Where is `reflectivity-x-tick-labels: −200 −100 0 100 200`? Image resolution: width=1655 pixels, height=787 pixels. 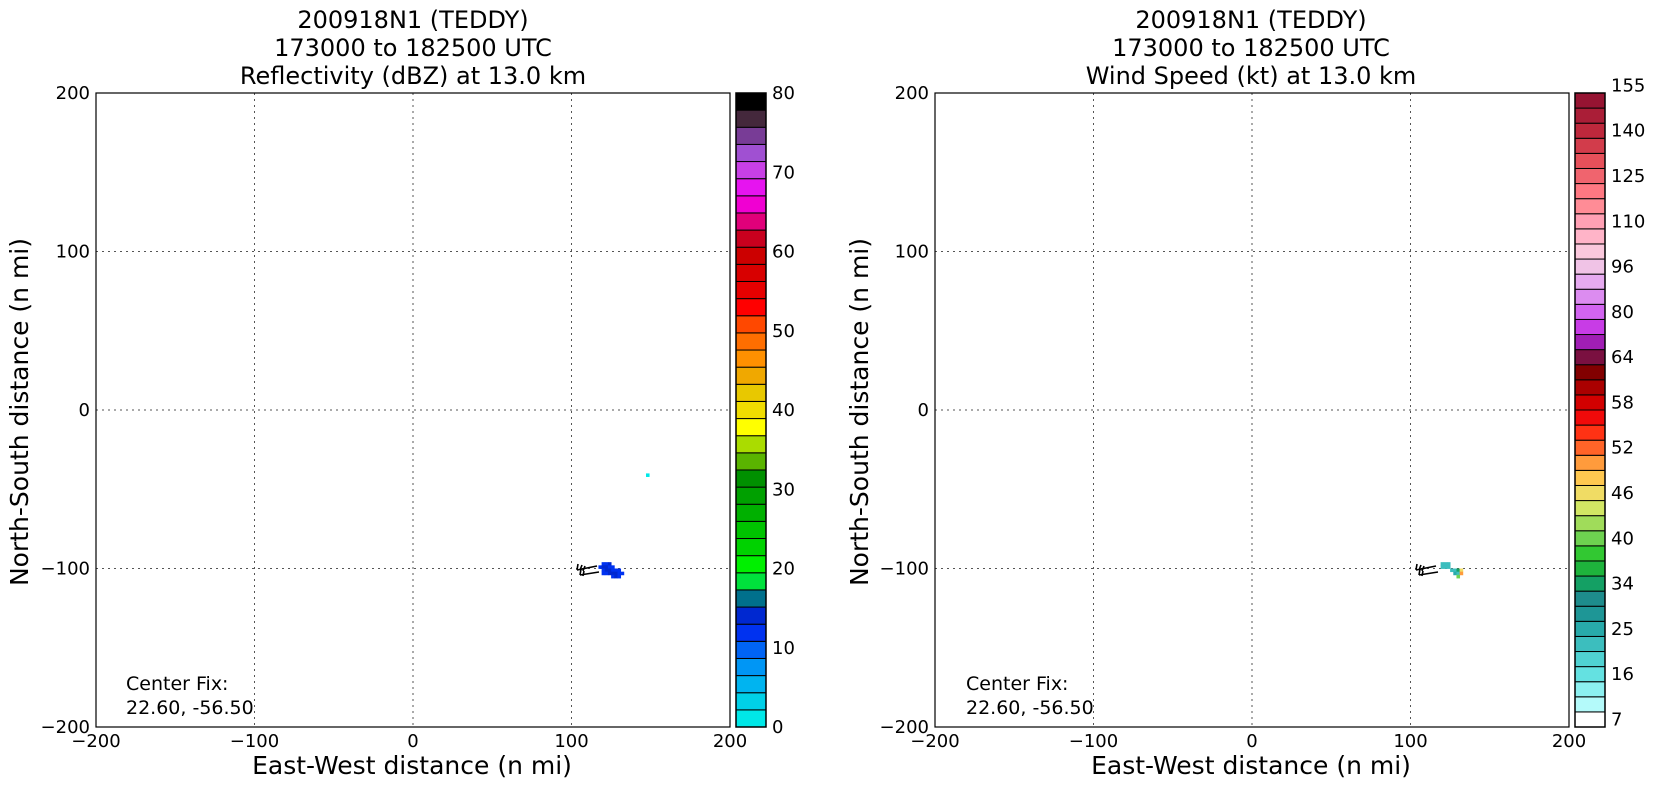
reflectivity-x-tick-labels: −200 −100 0 100 200 is located at coordinates (409, 741).